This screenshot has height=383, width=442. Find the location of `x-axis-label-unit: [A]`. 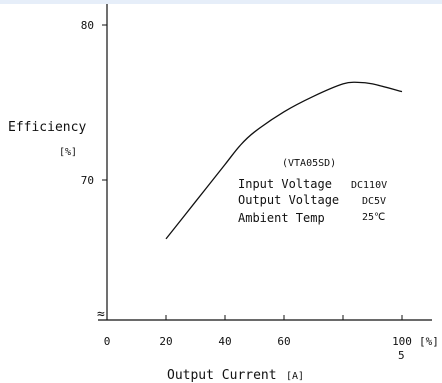

x-axis-label-unit: [A] is located at coordinates (295, 376).